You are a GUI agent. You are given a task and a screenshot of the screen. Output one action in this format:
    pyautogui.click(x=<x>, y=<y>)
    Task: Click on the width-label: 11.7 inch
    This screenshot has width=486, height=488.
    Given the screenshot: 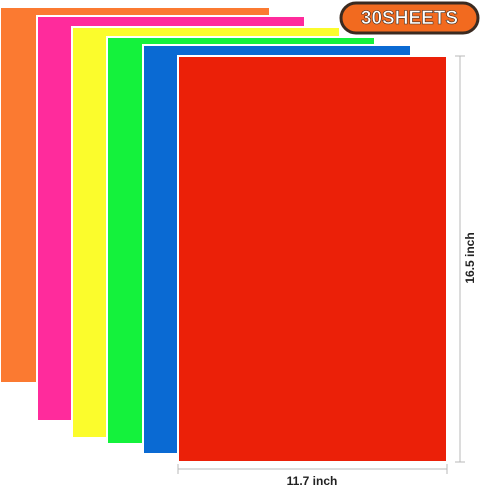 What is the action you would take?
    pyautogui.click(x=312, y=481)
    